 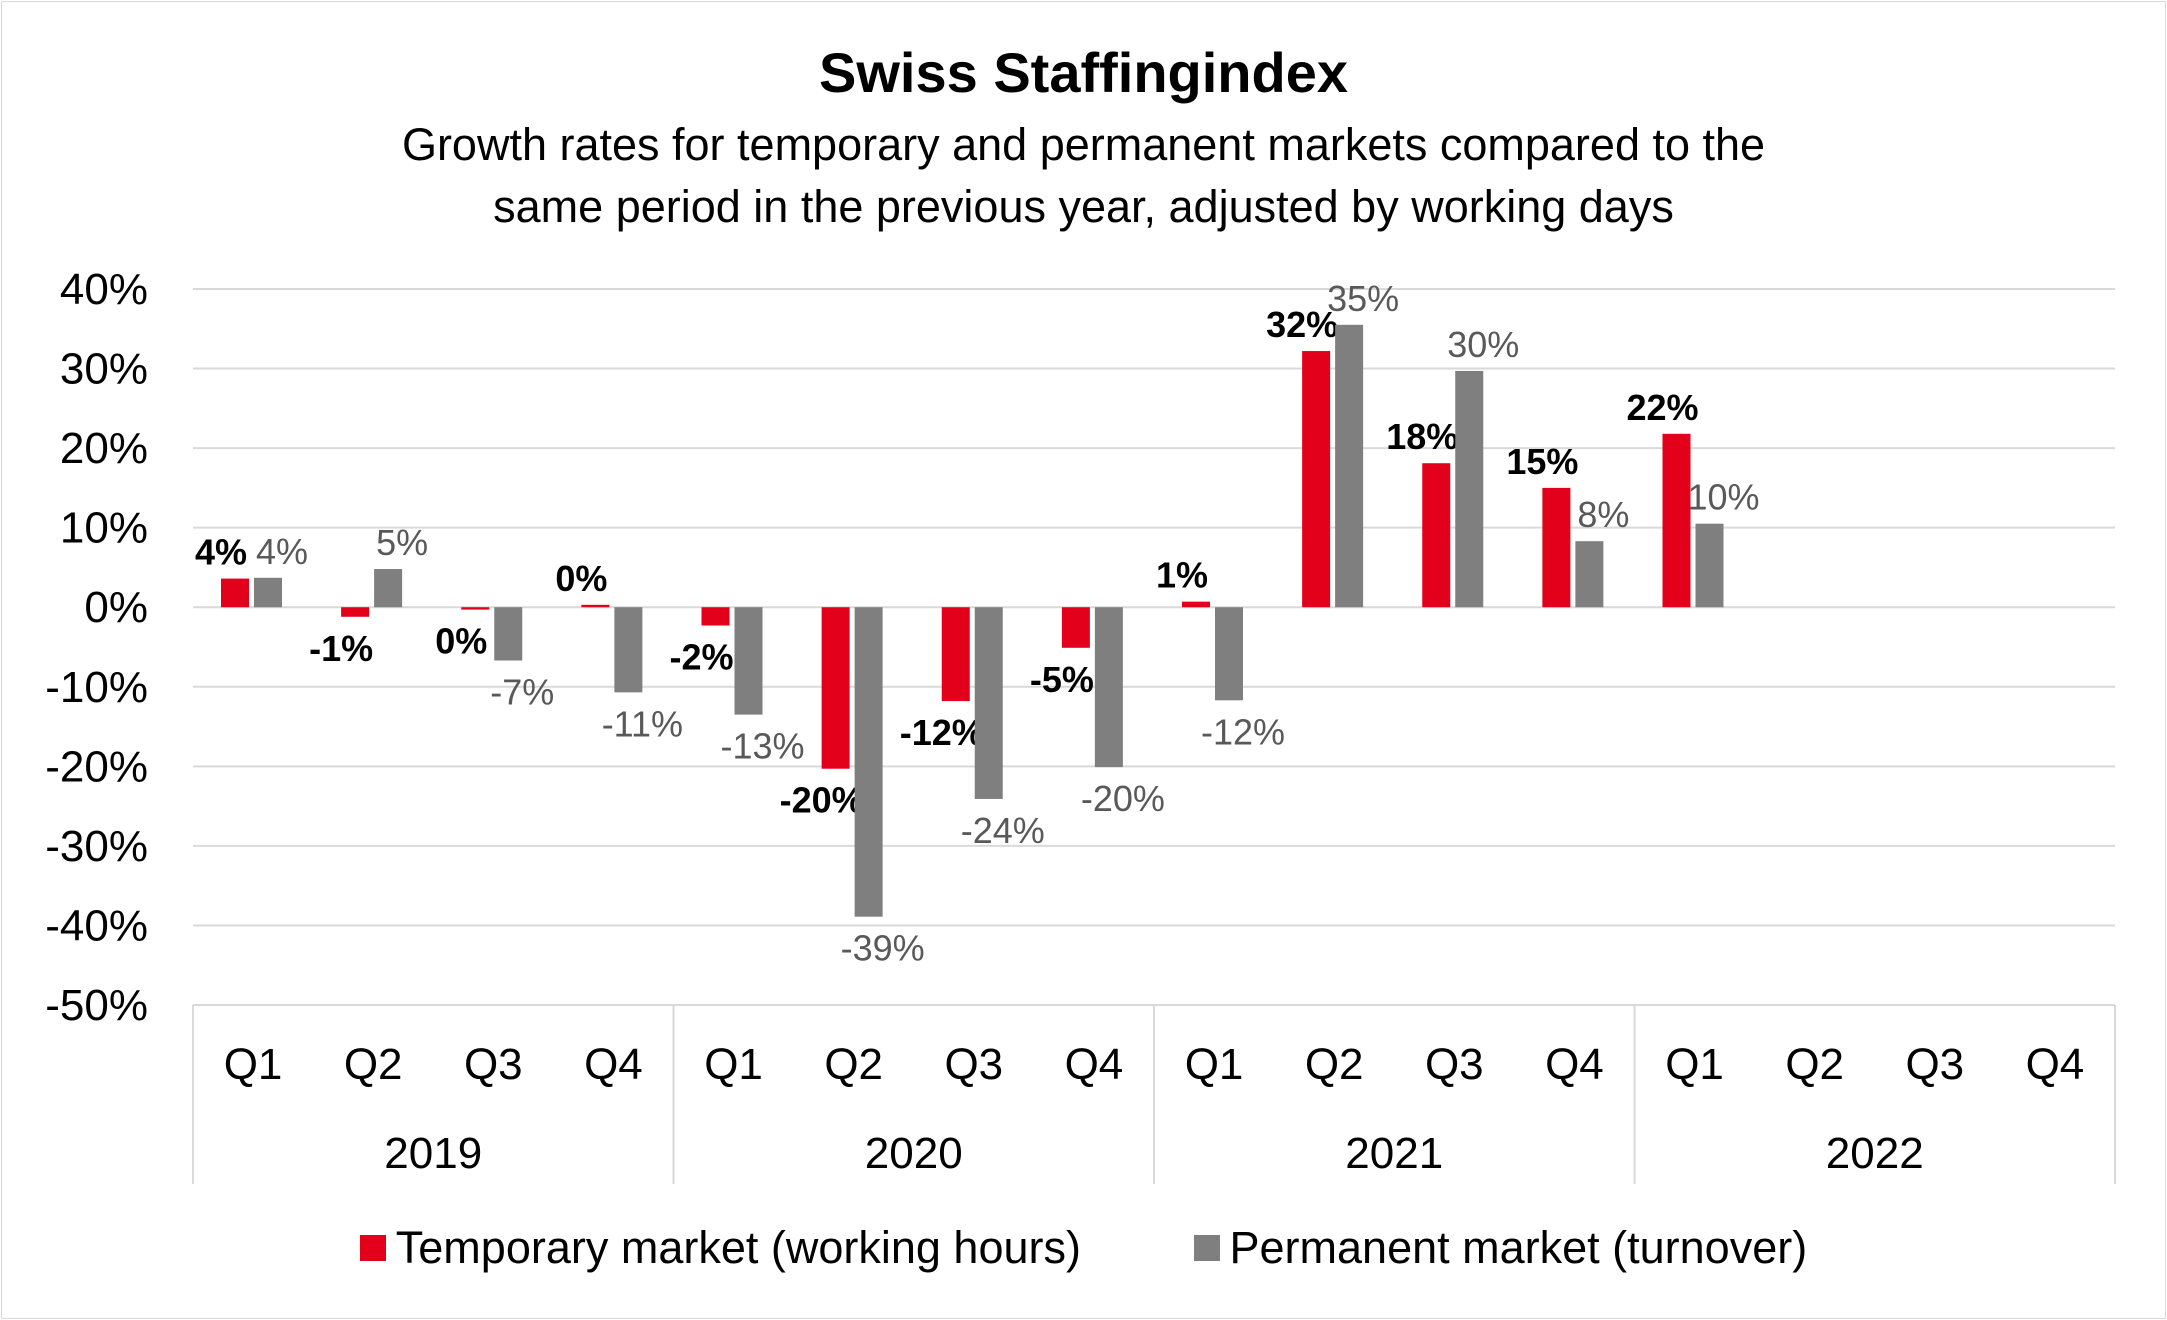 I want to click on data-label-permanent: 8%, so click(x=1603, y=514).